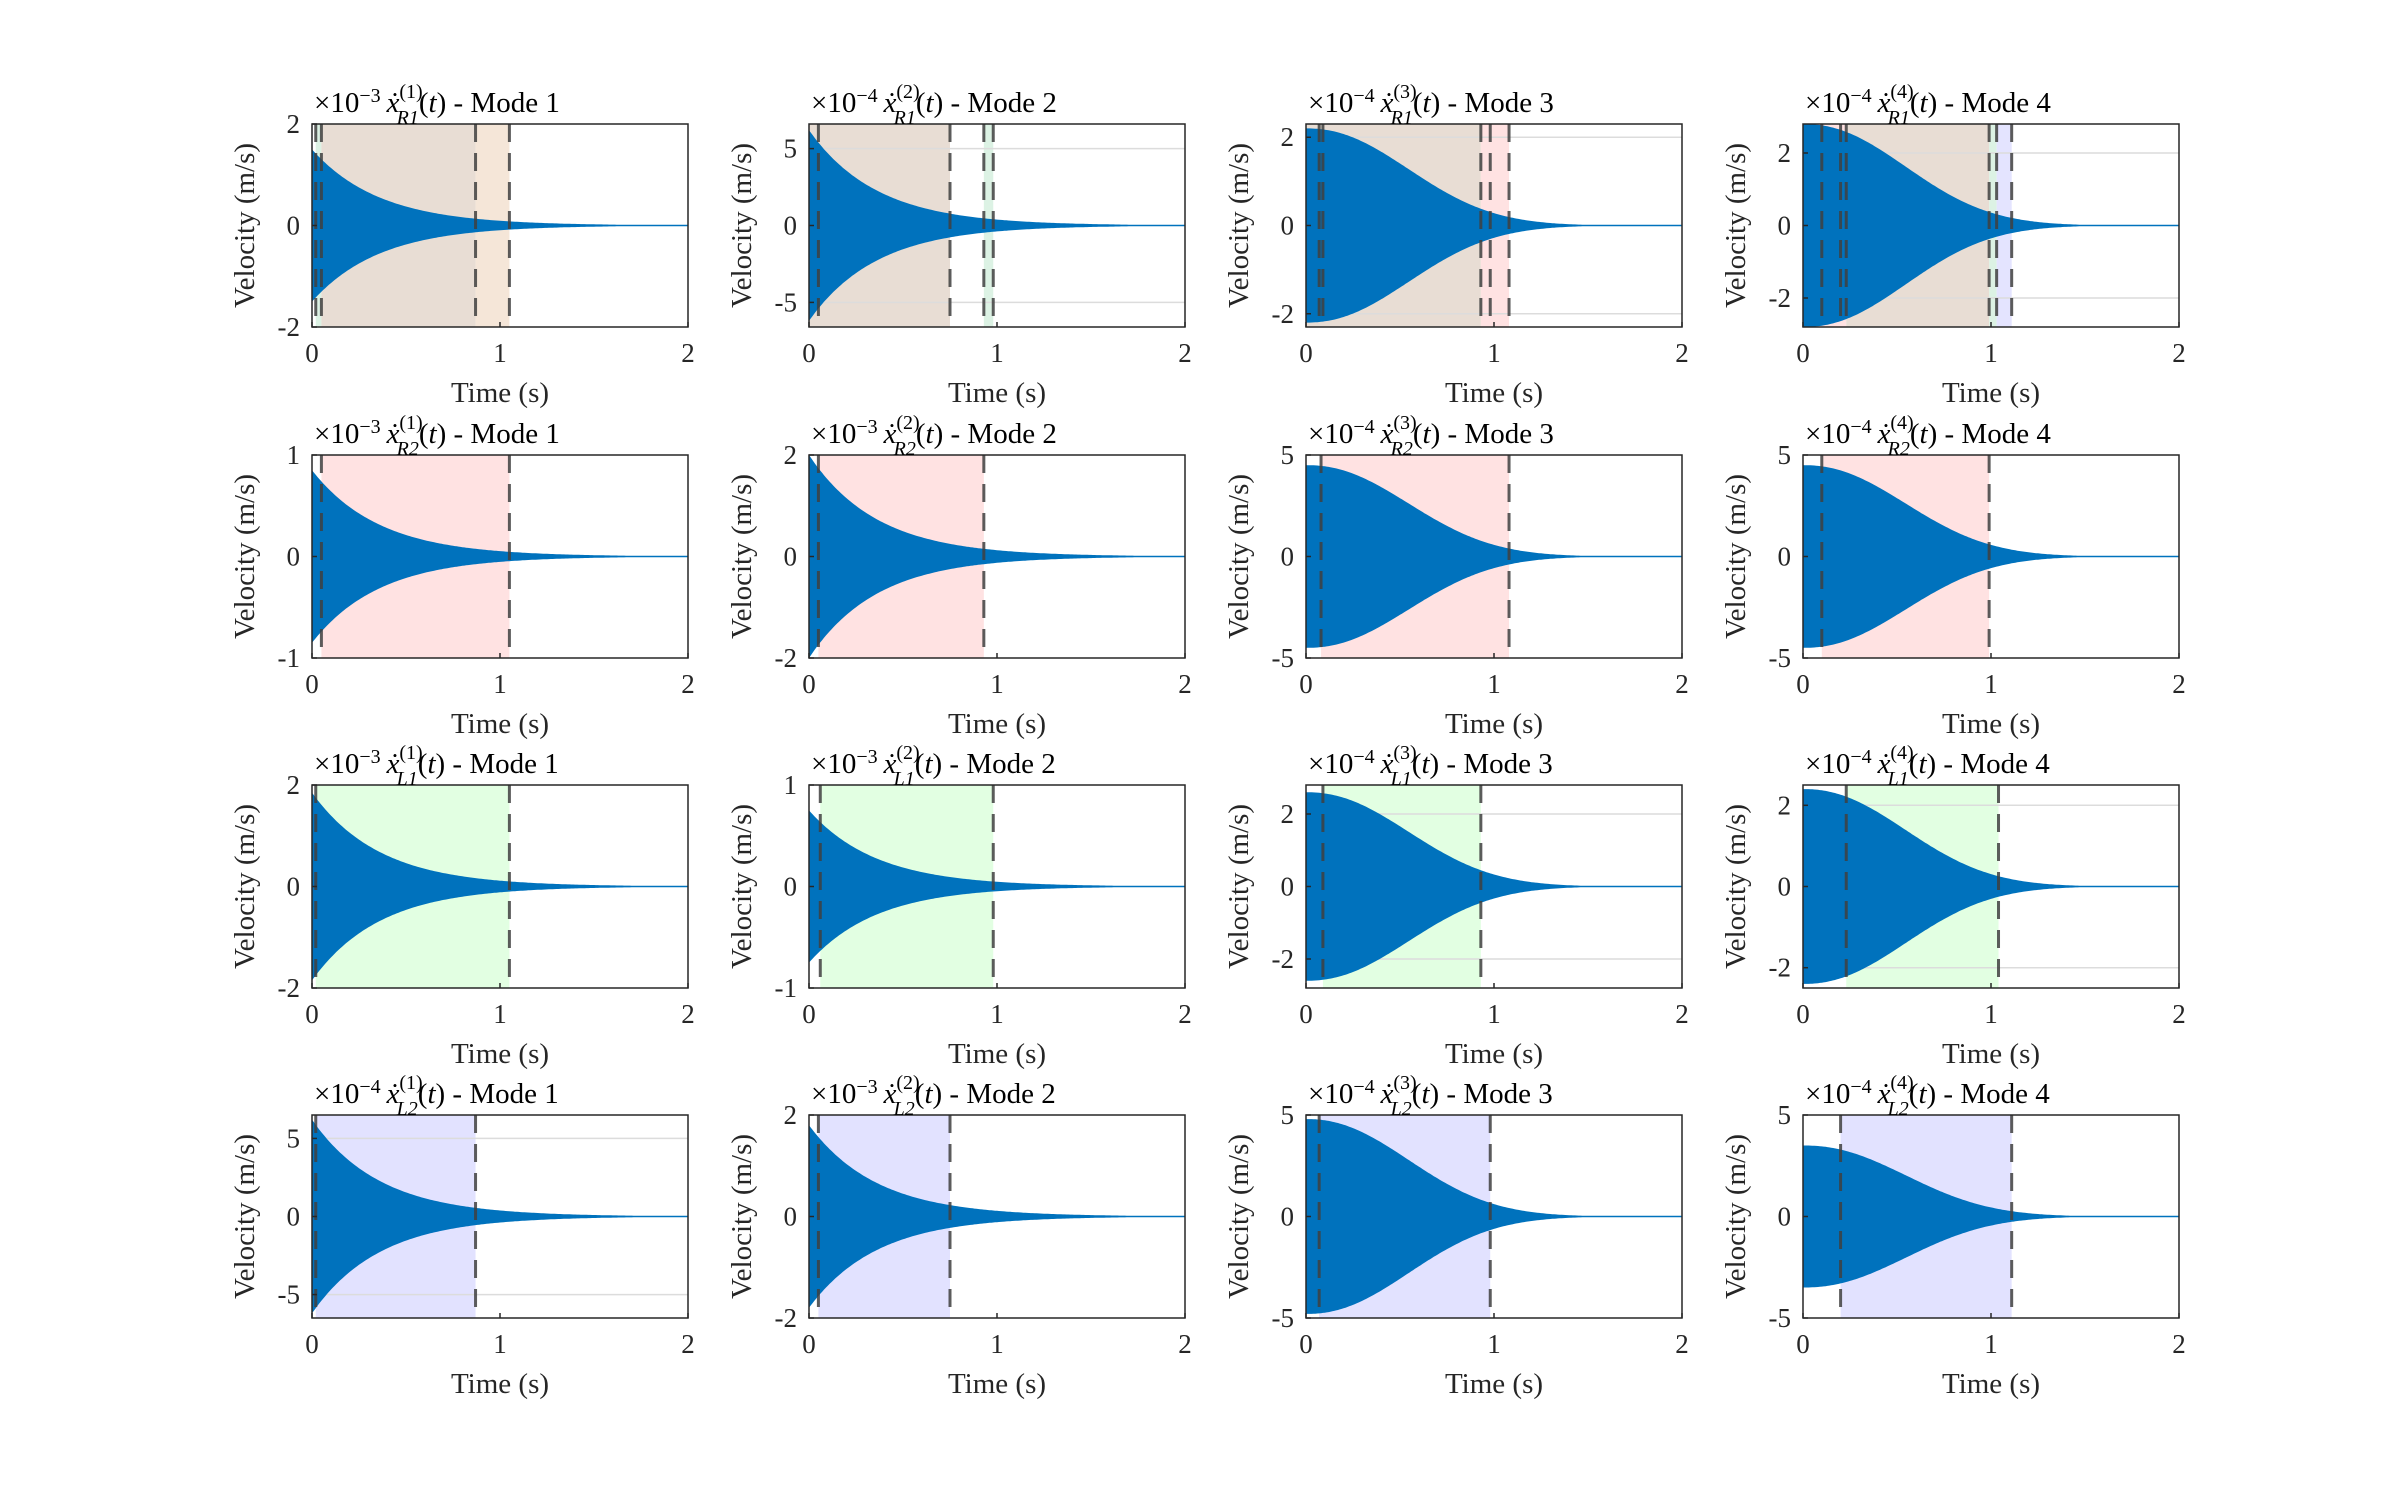  Describe the element at coordinates (907, 92) in the screenshot. I see `mode-superscript: (2)` at that location.